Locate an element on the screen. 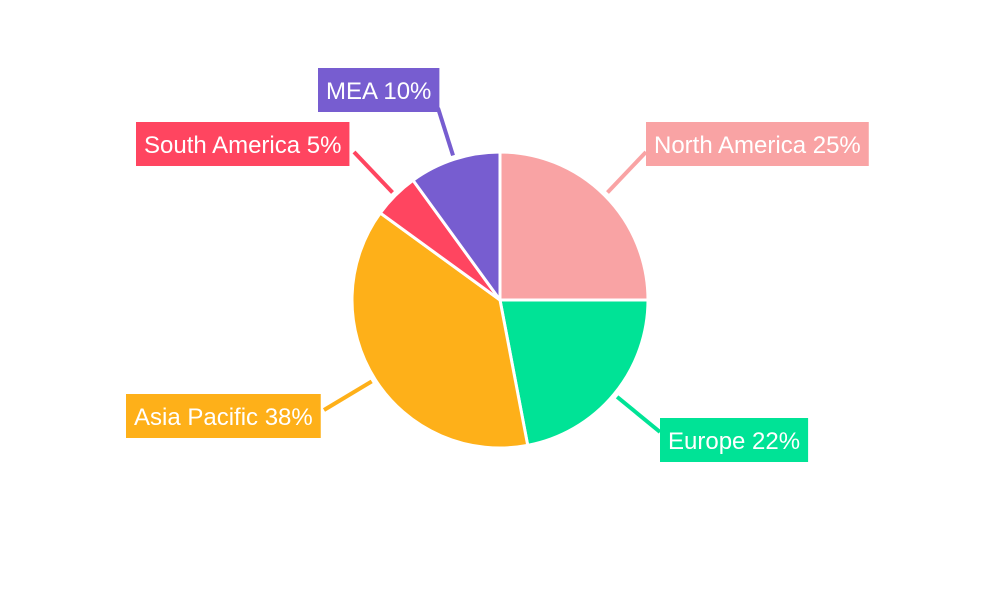  pie-slice-europe is located at coordinates (574, 373).